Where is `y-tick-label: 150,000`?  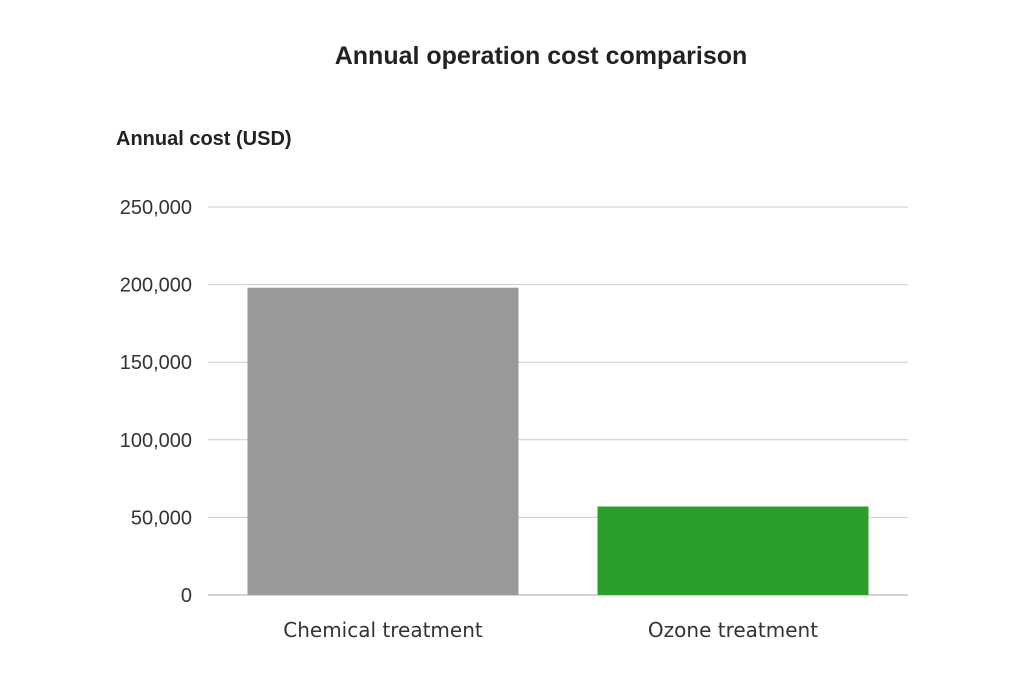
y-tick-label: 150,000 is located at coordinates (156, 363).